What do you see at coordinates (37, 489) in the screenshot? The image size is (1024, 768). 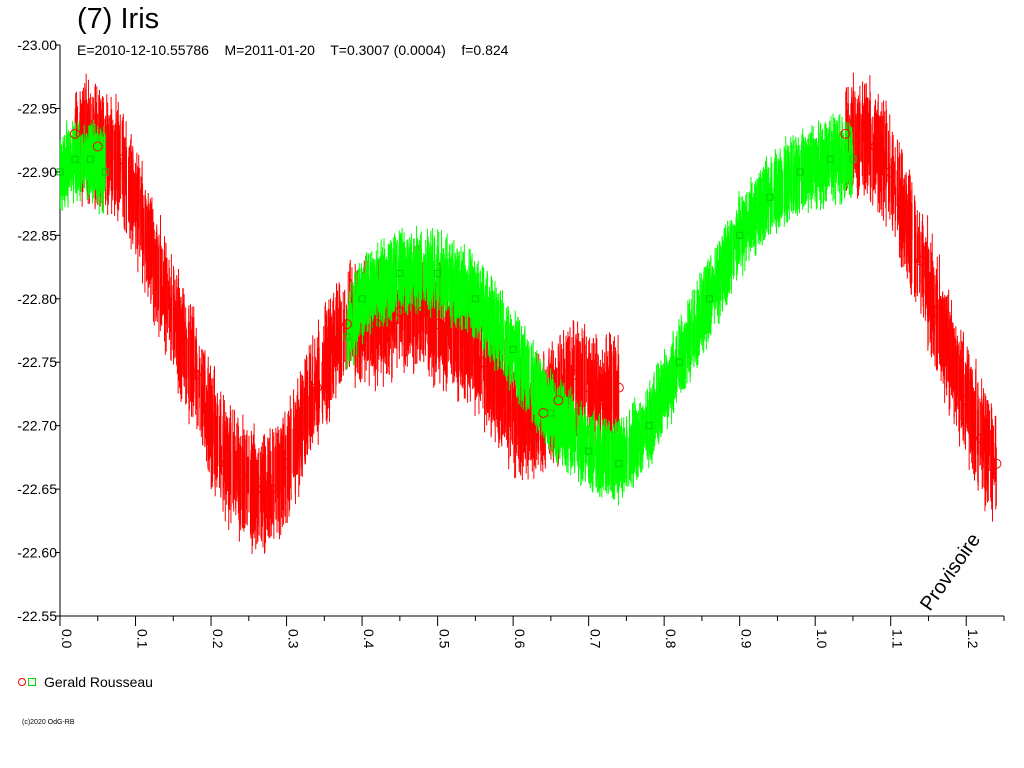 I see `y-tick-label: -22.65` at bounding box center [37, 489].